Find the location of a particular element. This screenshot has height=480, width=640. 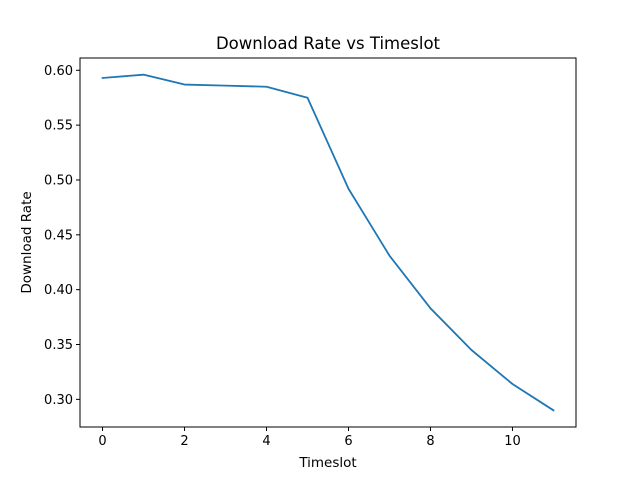

y-tick-label: 0.60 is located at coordinates (58, 71).